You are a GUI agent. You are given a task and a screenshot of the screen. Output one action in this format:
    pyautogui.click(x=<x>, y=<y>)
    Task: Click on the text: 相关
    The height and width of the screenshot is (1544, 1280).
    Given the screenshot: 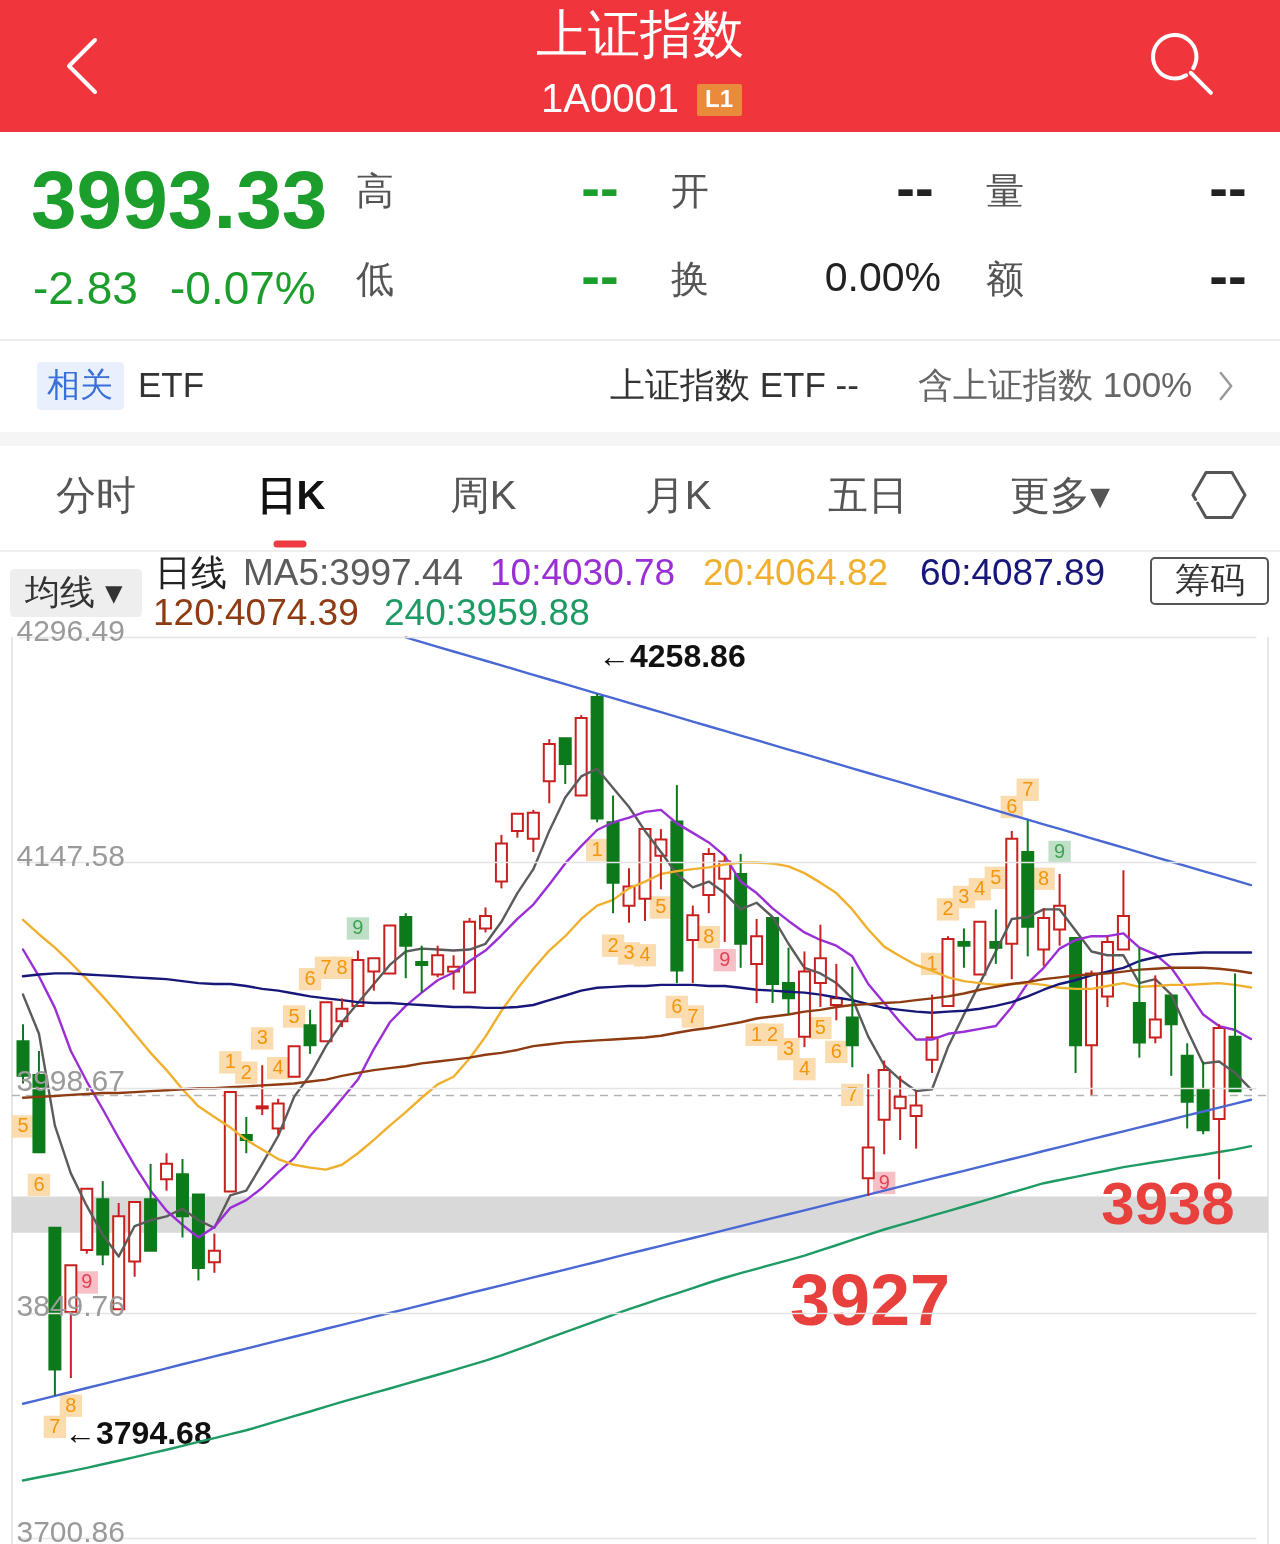 What is the action you would take?
    pyautogui.click(x=80, y=384)
    